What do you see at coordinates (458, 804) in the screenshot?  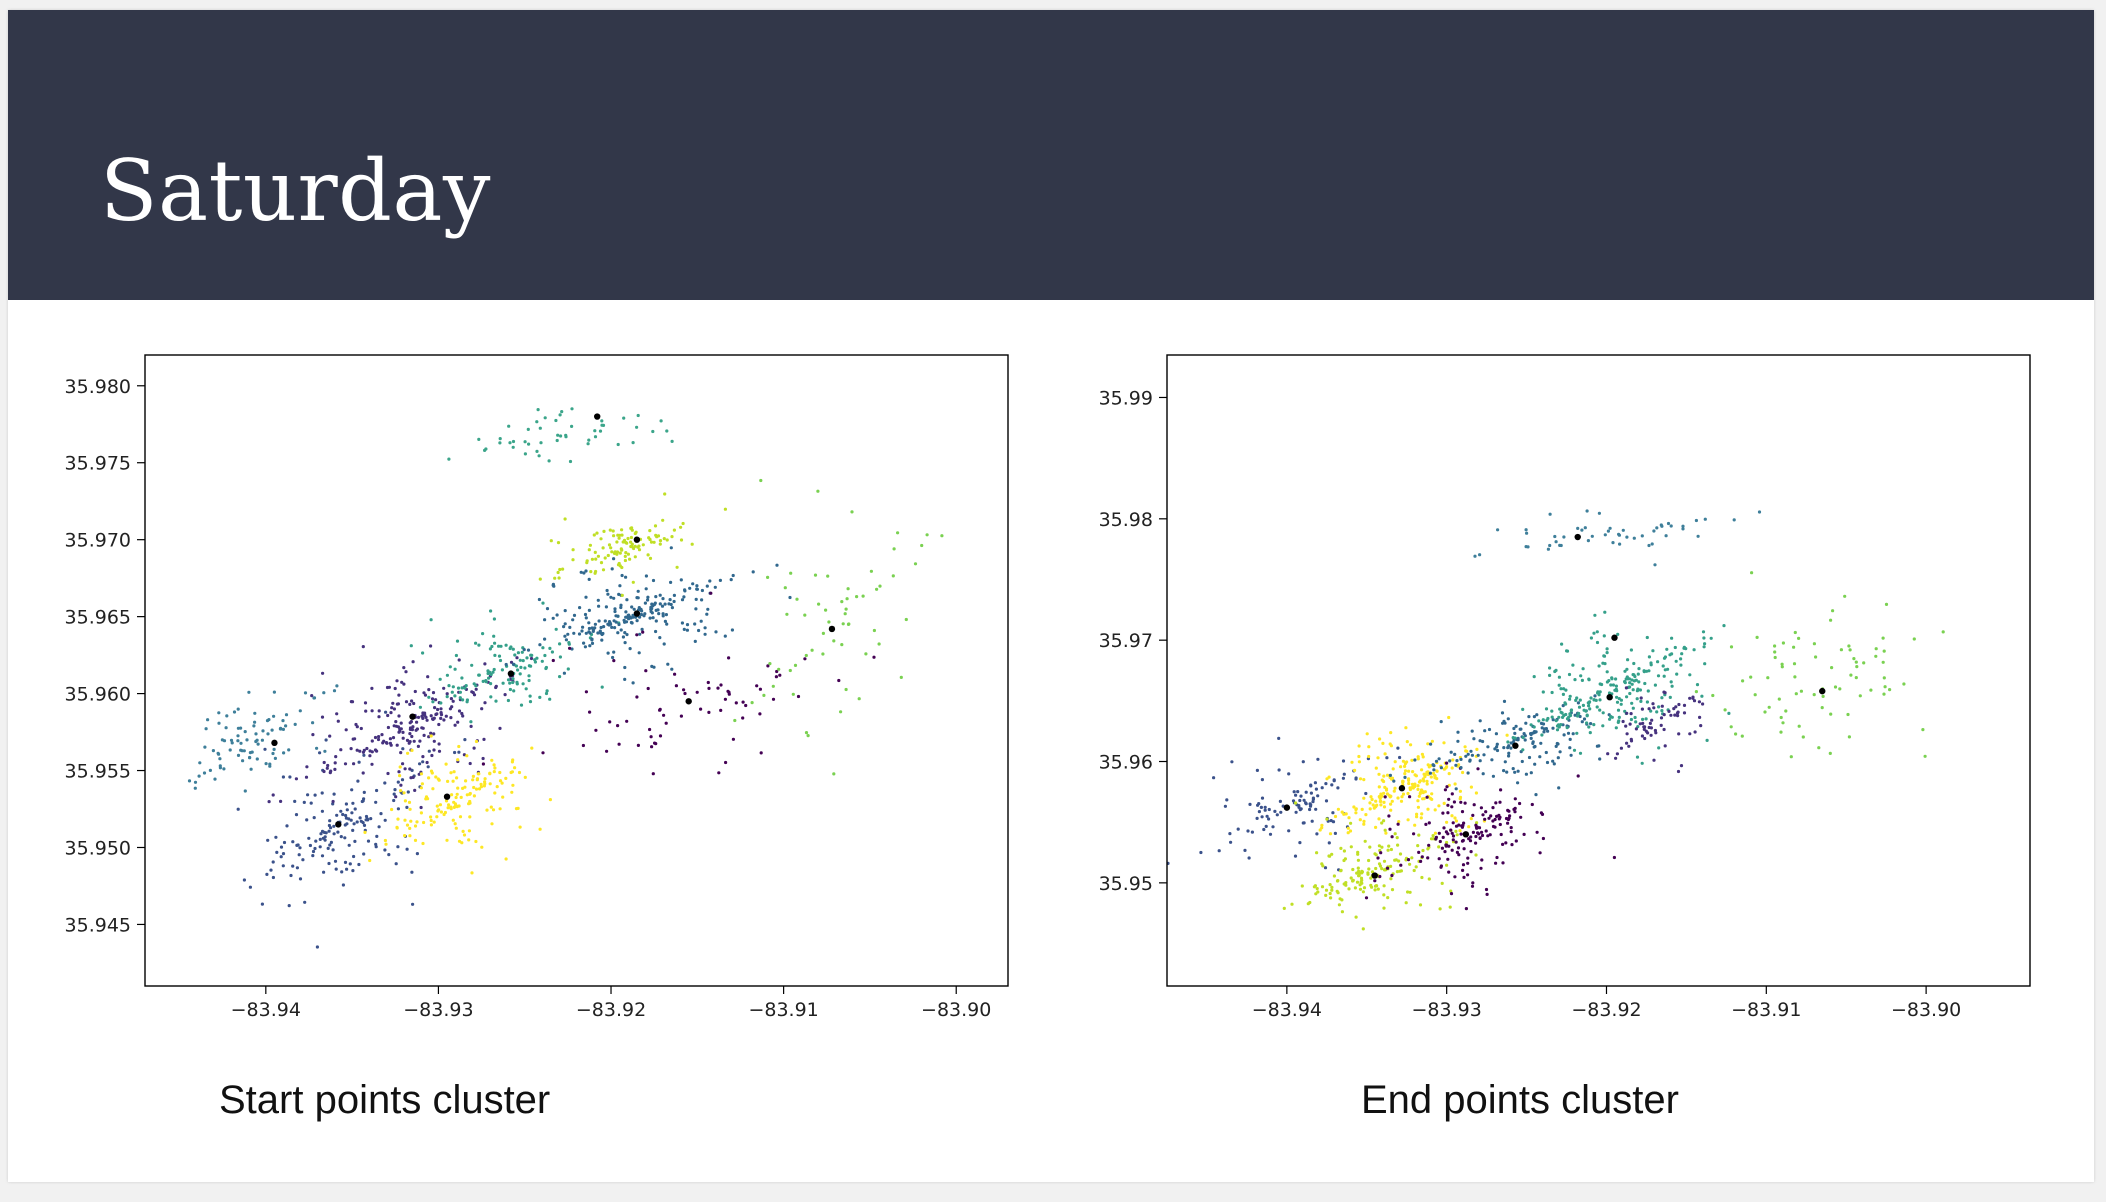 I see `cluster-3-points` at bounding box center [458, 804].